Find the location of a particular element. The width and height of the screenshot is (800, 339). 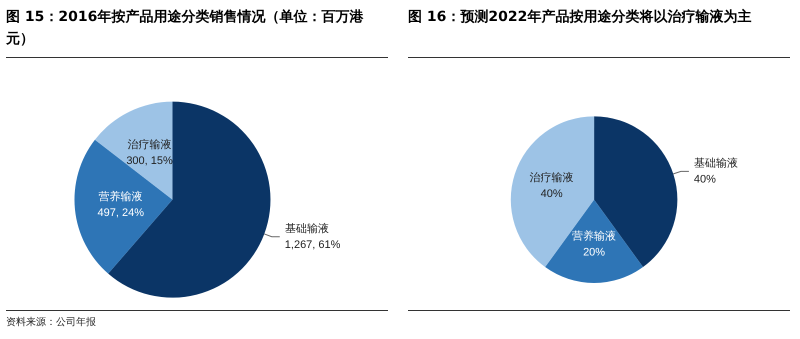

data-label: 1,267, 61% is located at coordinates (312, 244).